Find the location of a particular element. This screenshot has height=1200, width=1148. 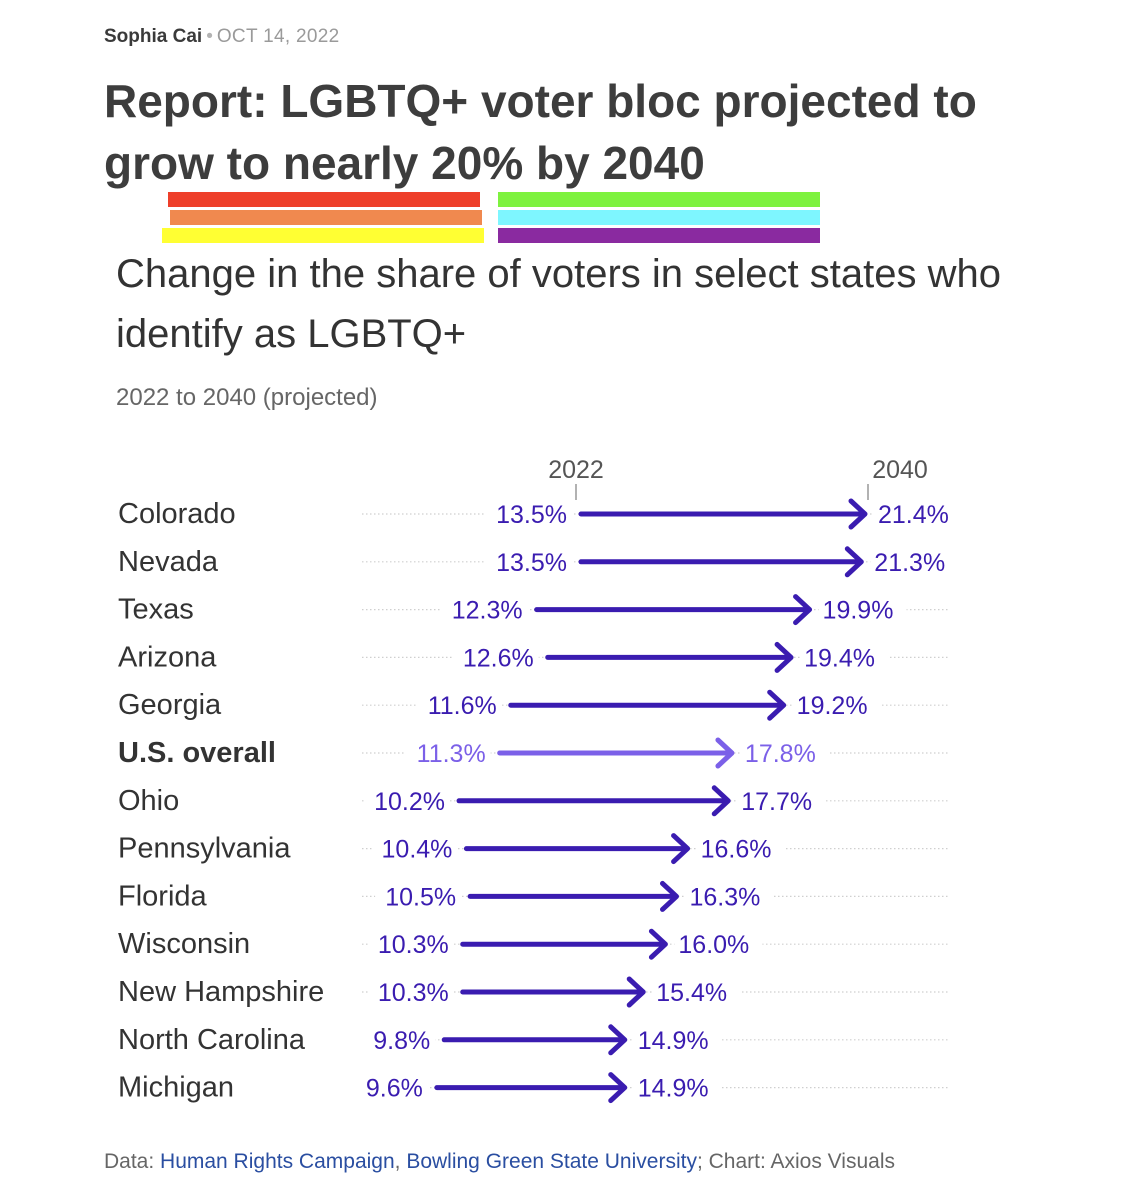

start-value-label: 12.6% is located at coordinates (498, 658).